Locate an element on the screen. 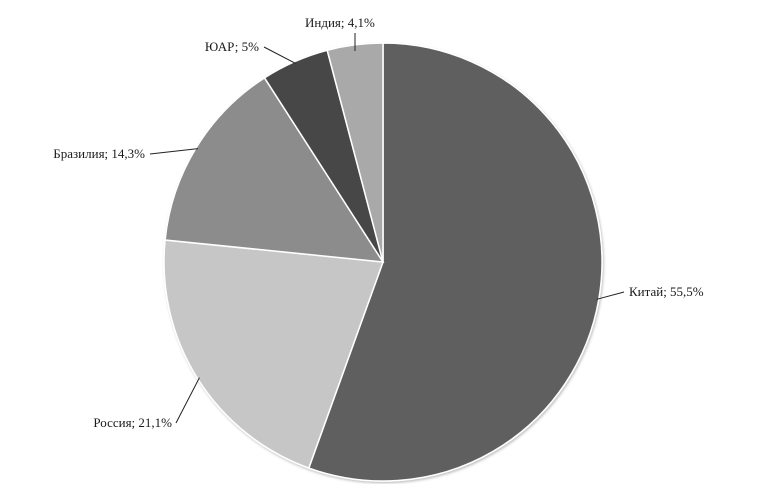 The height and width of the screenshot is (484, 761). slice-label-4: Индия; 4,1% is located at coordinates (340, 22).